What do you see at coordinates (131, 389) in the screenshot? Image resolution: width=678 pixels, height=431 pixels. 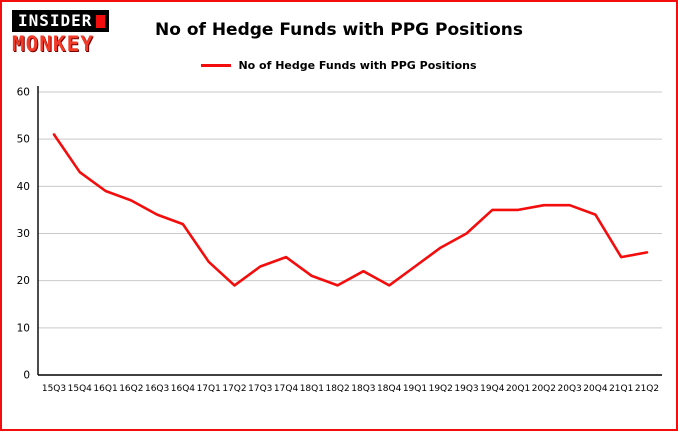 I see `x-tick-label: 16Q2` at bounding box center [131, 389].